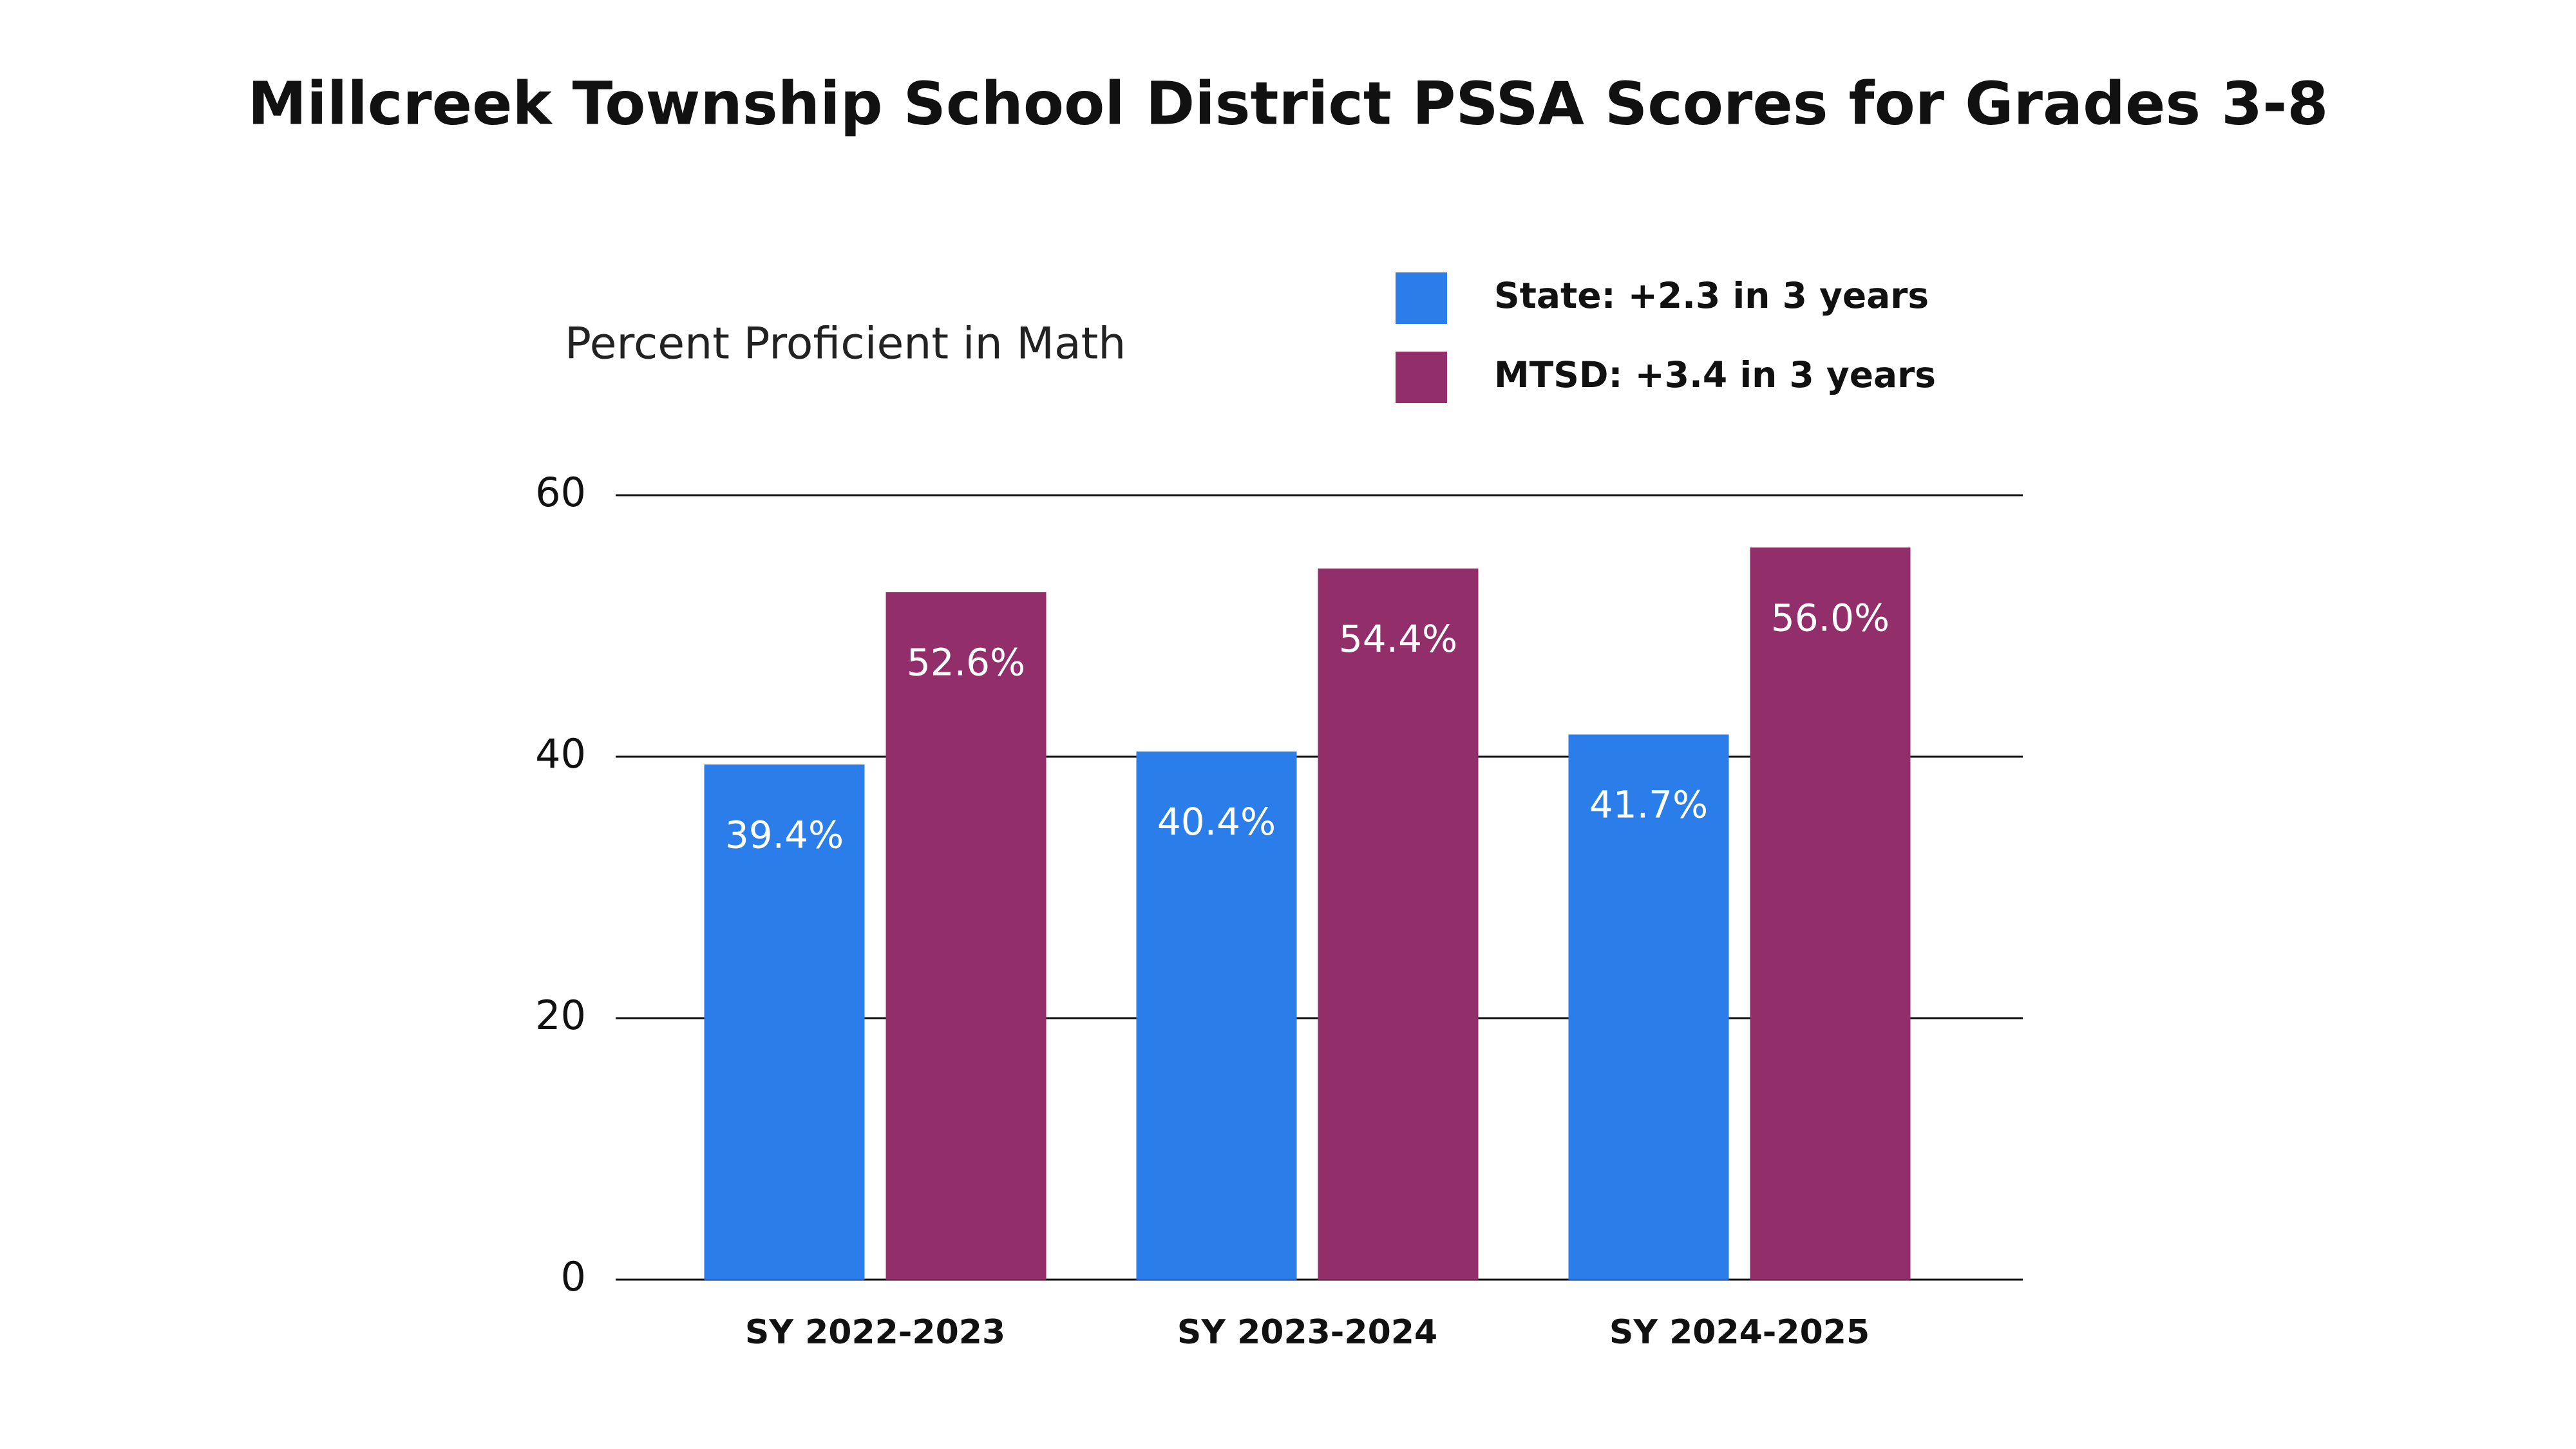  Describe the element at coordinates (1398, 639) in the screenshot. I see `data-label: 54.4%` at that location.